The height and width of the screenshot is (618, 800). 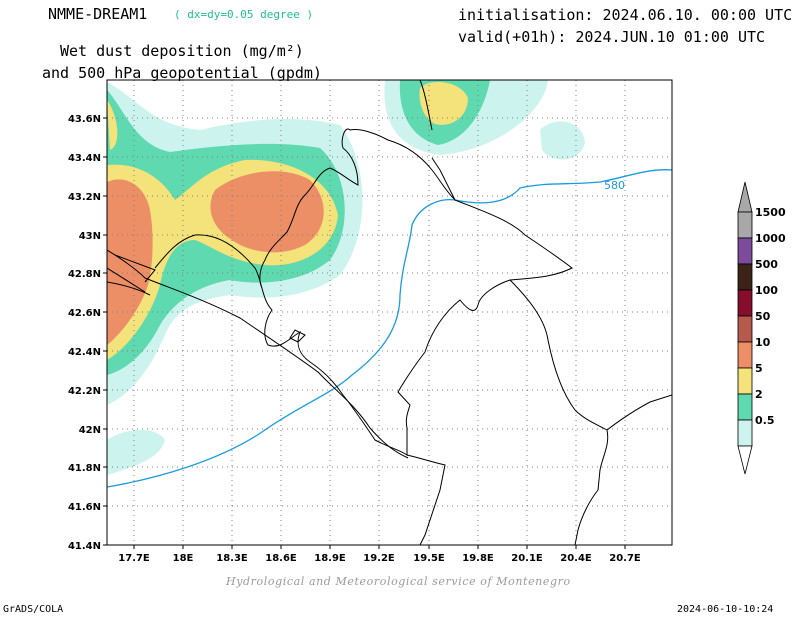 I want to click on lat-label: 43.4N, so click(x=84, y=158).